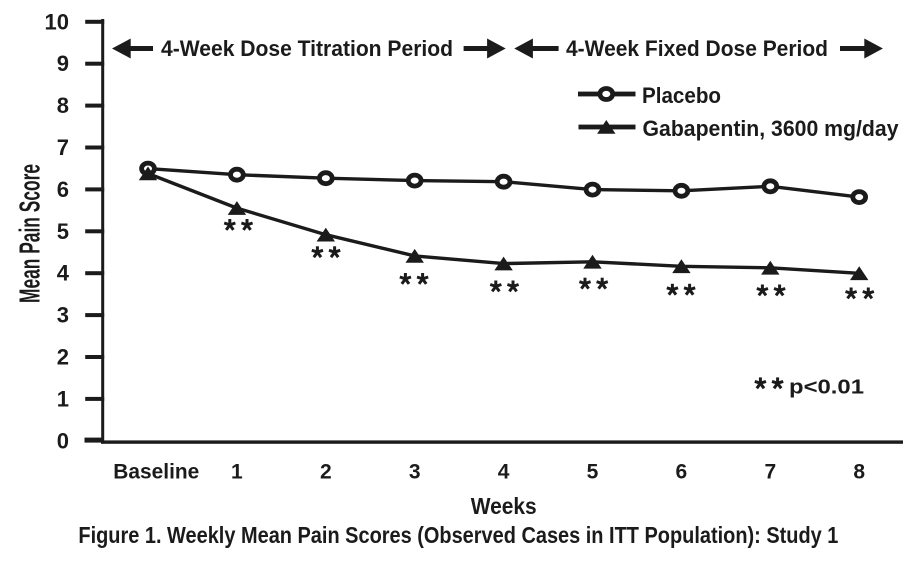  What do you see at coordinates (826, 386) in the screenshot?
I see `svg-text: p<0.01` at bounding box center [826, 386].